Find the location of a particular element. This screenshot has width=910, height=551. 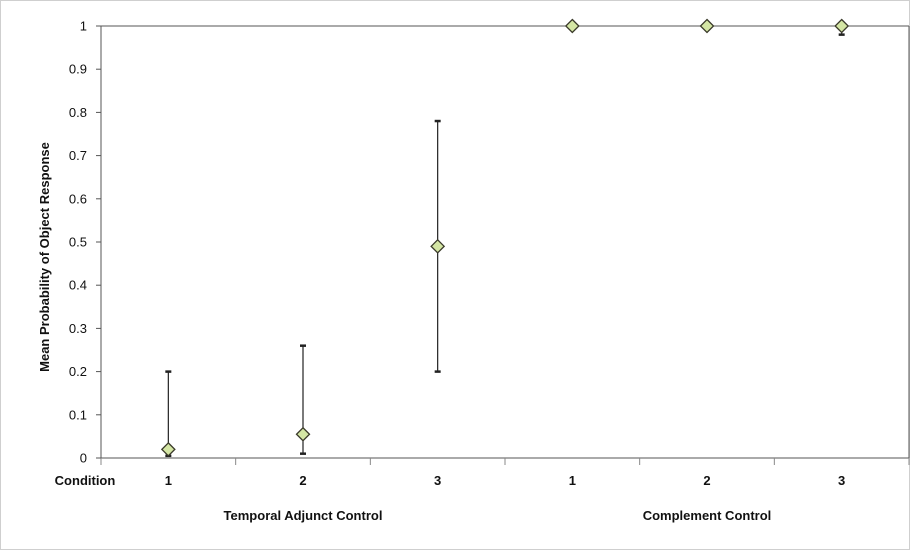

y-tick-label: 0.4 is located at coordinates (78, 285).